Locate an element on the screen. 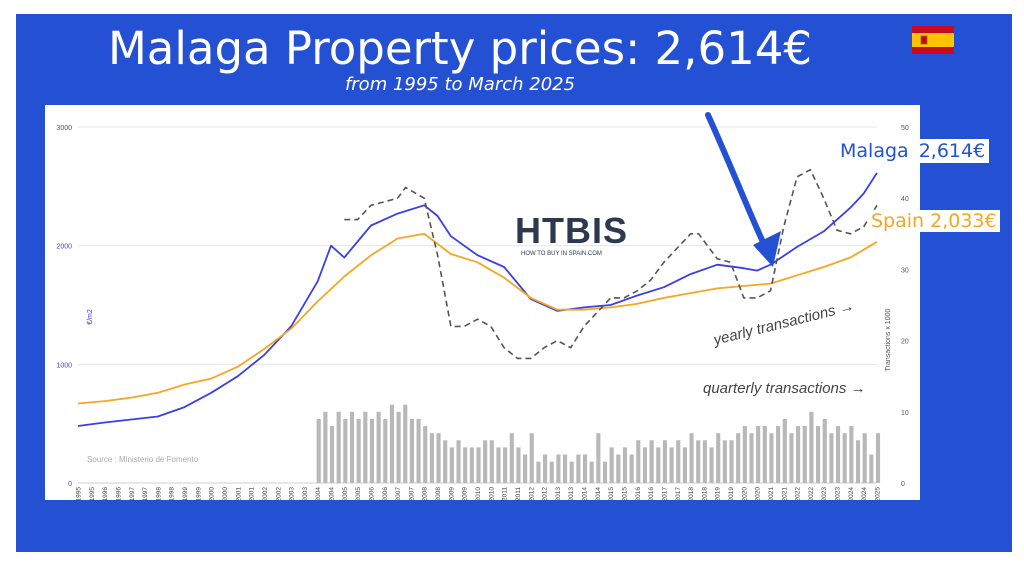 The height and width of the screenshot is (566, 1024). x-tick-label: 09/2002 is located at coordinates (278, 493).